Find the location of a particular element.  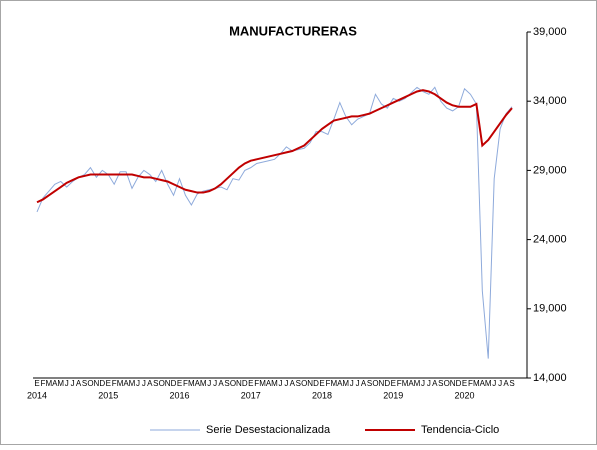

y-tick-label: 39,000 is located at coordinates (550, 32).